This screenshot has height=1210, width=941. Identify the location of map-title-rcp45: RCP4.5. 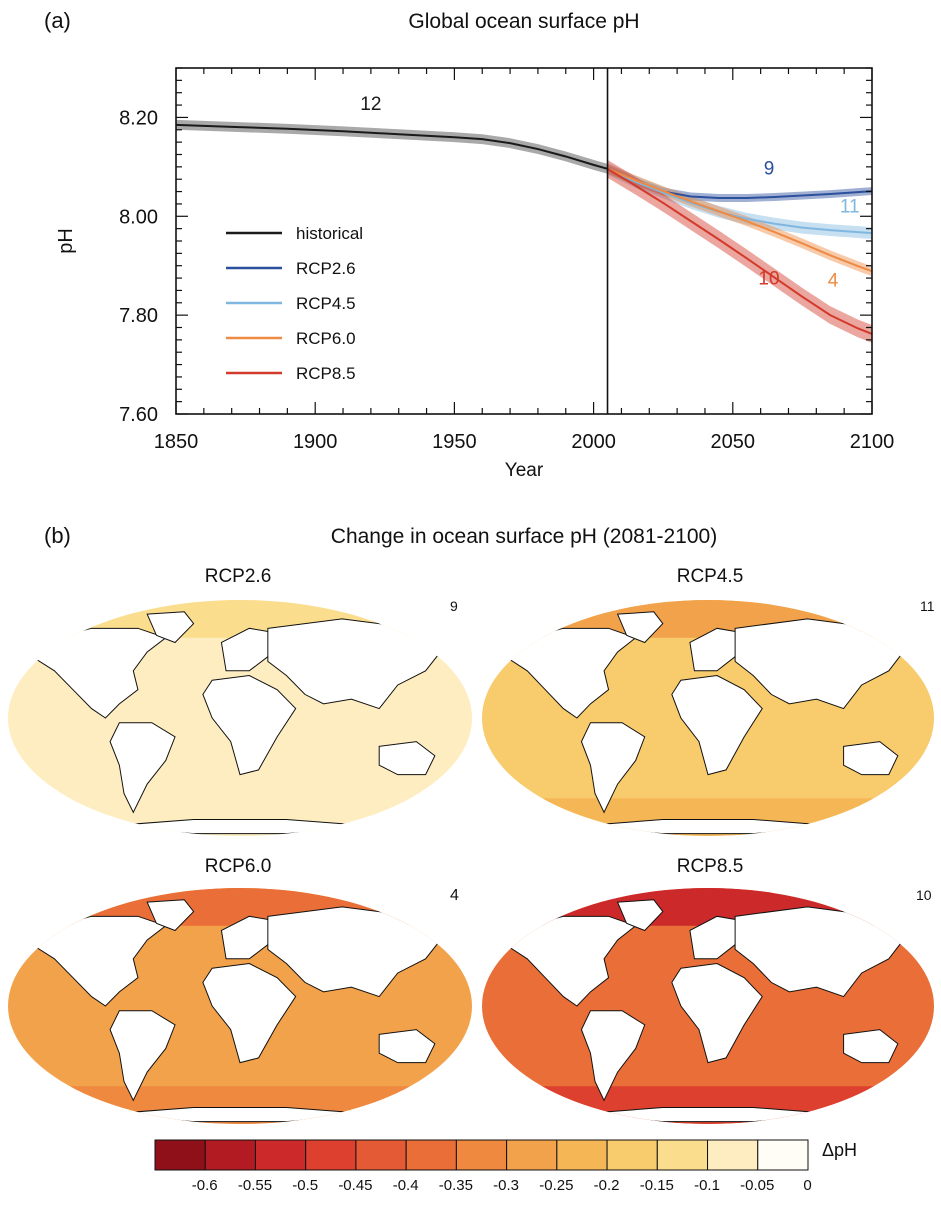
(710, 576).